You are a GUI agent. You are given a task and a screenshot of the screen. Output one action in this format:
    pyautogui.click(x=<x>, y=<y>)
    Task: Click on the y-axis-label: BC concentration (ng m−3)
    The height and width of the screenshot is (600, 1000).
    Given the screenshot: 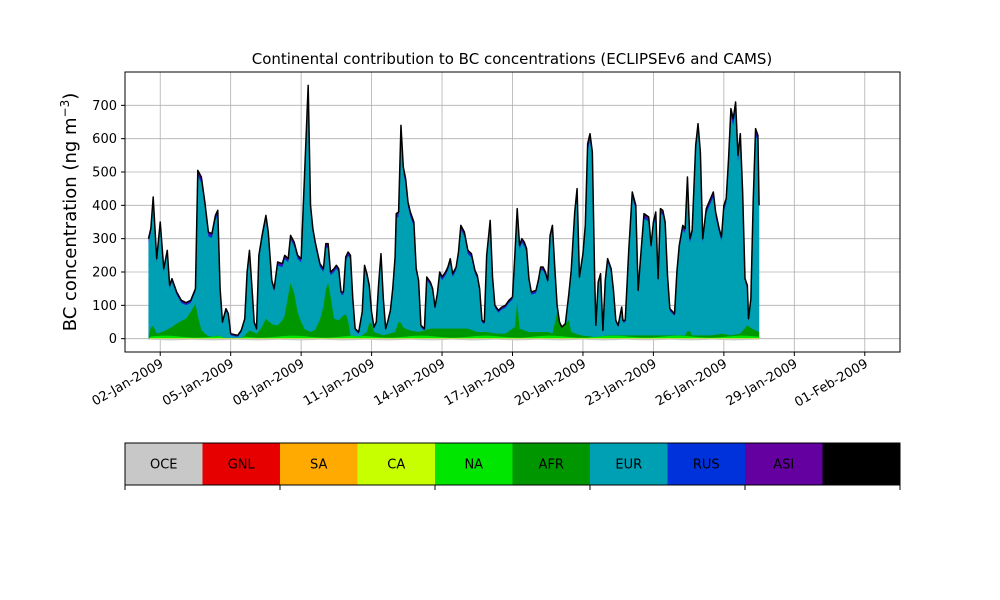 What is the action you would take?
    pyautogui.click(x=69, y=212)
    